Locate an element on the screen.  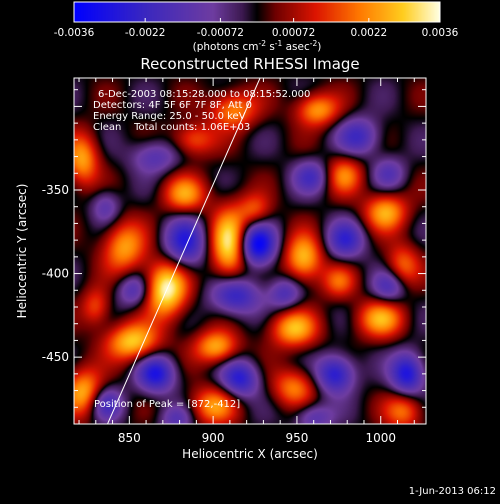
colorbar-tick-label: -0.00072 is located at coordinates (220, 33).